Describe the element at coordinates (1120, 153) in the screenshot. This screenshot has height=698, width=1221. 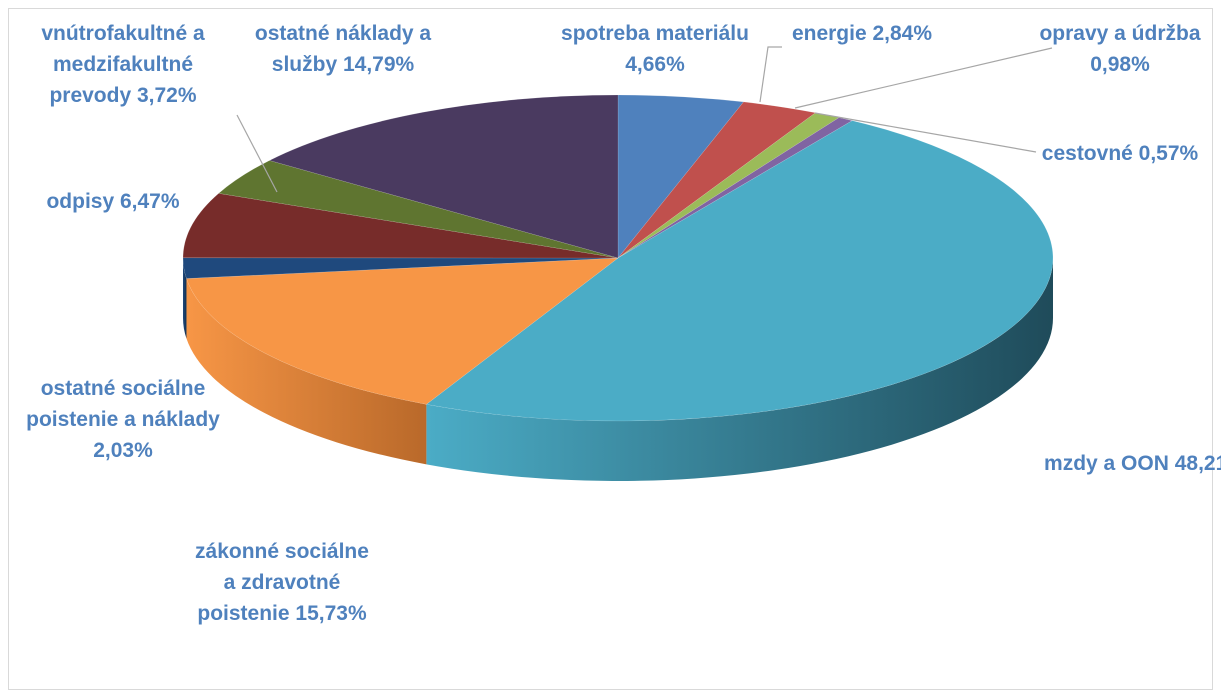
I see `slice-label: cestovné 0,57%` at that location.